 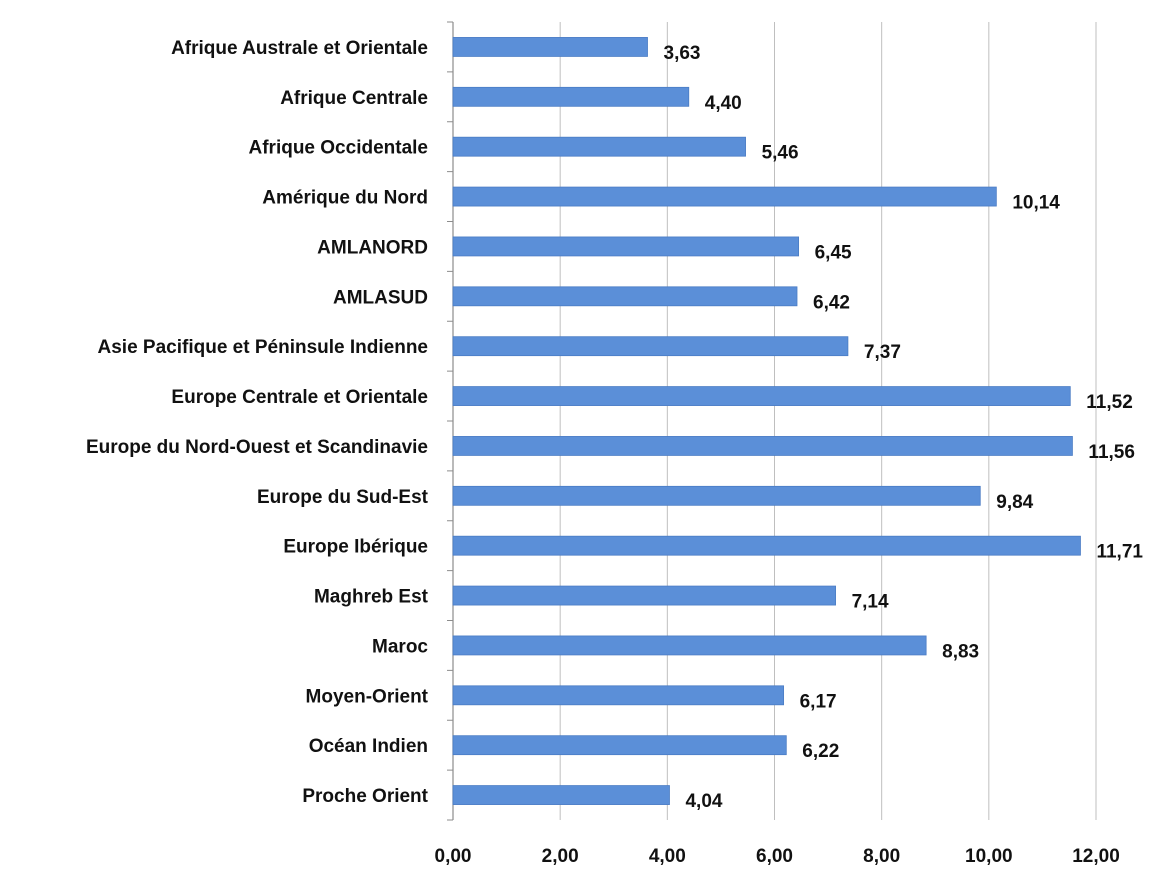 I want to click on data-label: 6,17, so click(x=818, y=701).